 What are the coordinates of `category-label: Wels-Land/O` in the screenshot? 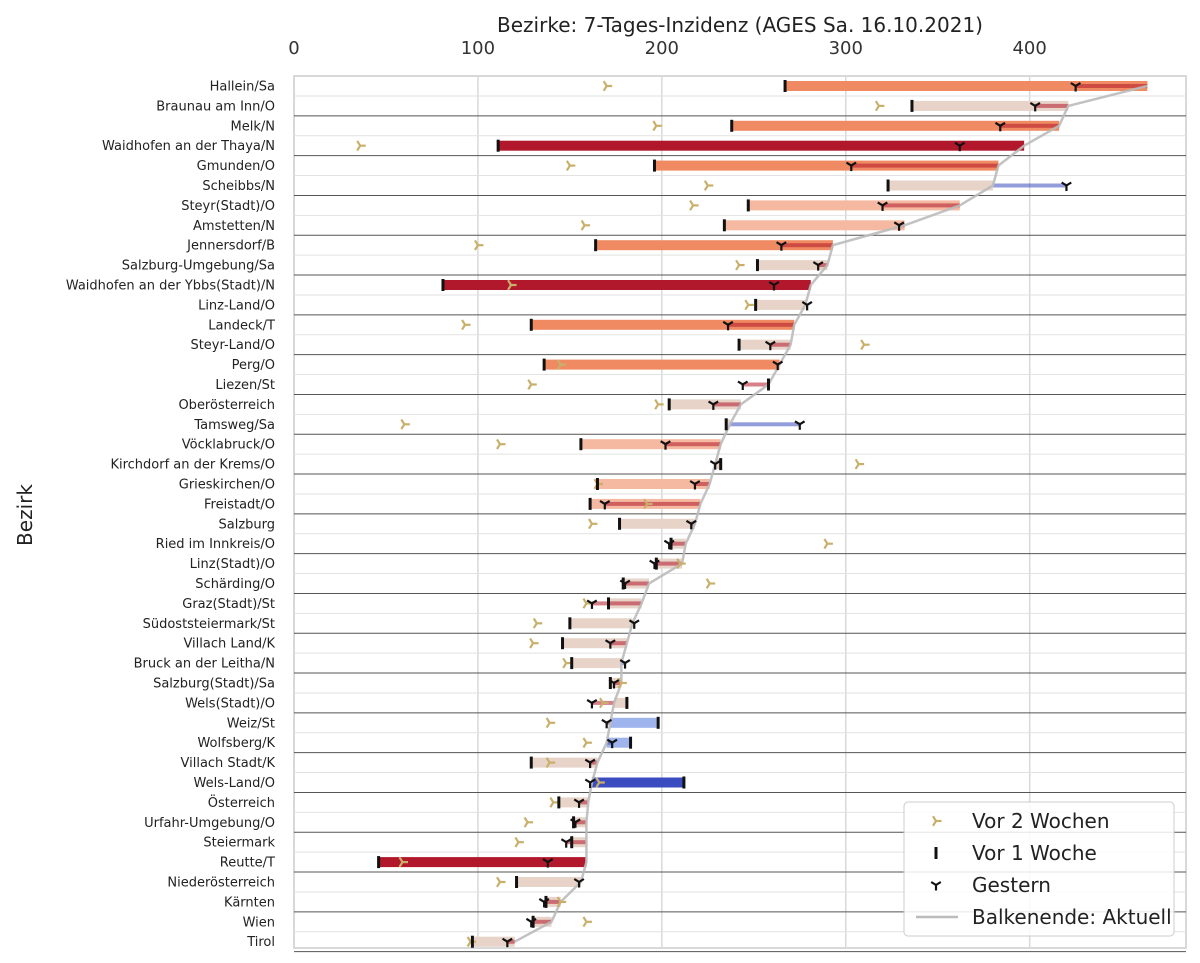 It's located at (234, 783).